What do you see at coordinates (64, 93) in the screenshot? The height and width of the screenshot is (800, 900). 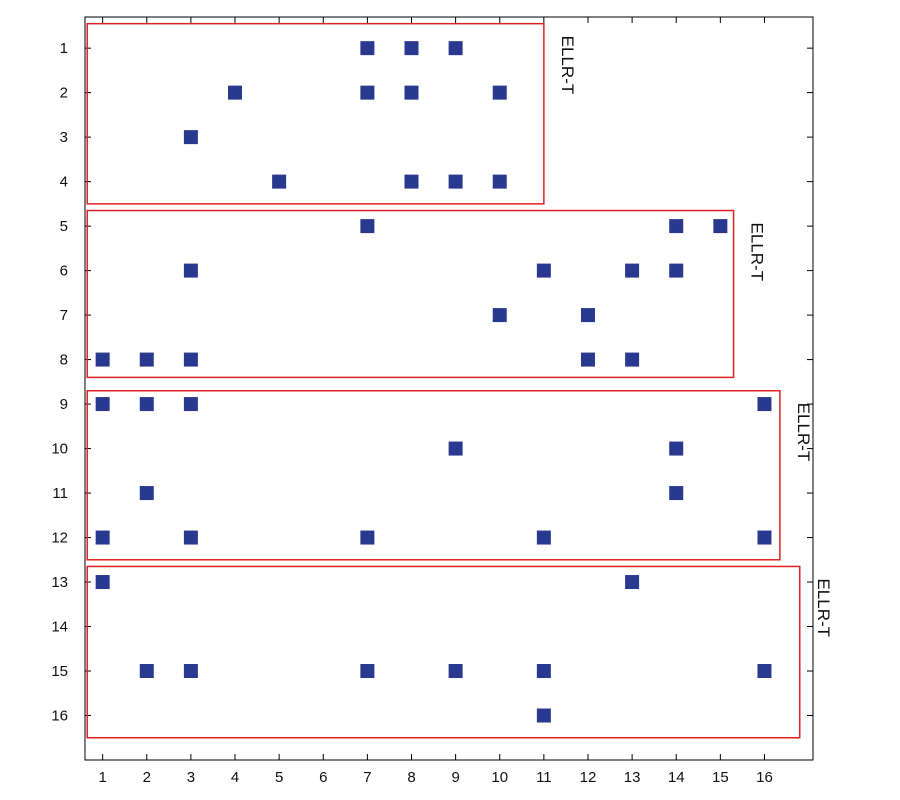 I see `y-tick-label: 2` at bounding box center [64, 93].